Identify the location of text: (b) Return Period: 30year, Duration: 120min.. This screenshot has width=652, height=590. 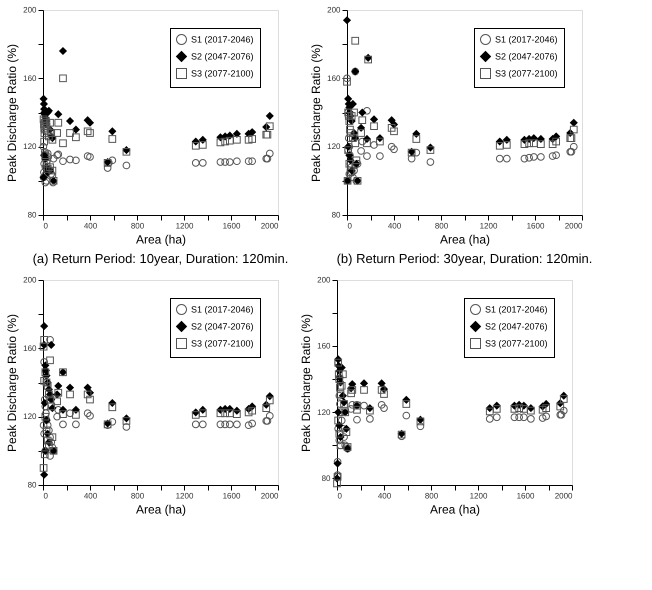
(464, 258).